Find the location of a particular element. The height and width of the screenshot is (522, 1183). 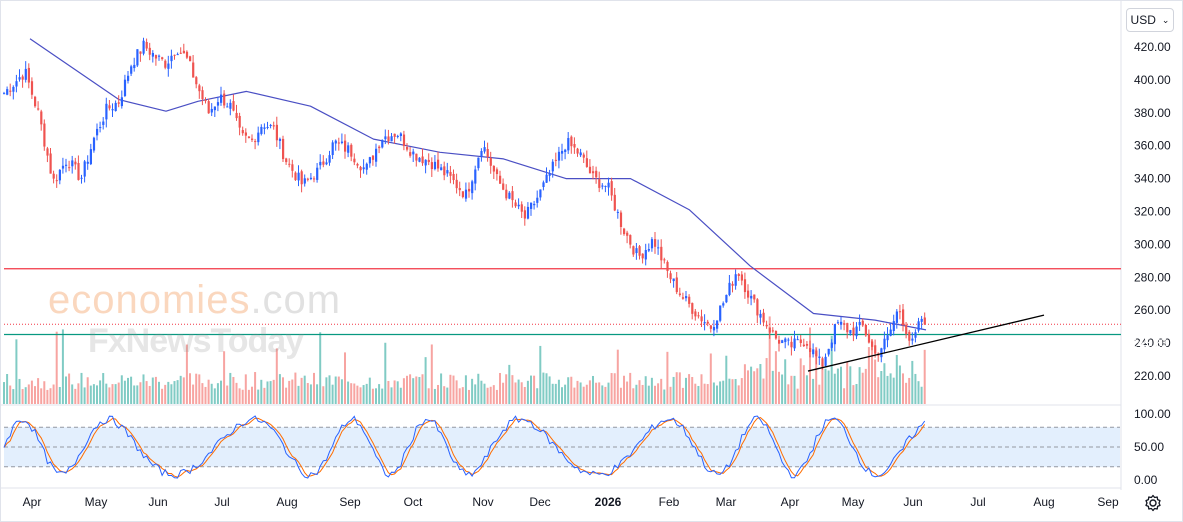

time-axis-label: Nov is located at coordinates (482, 502).